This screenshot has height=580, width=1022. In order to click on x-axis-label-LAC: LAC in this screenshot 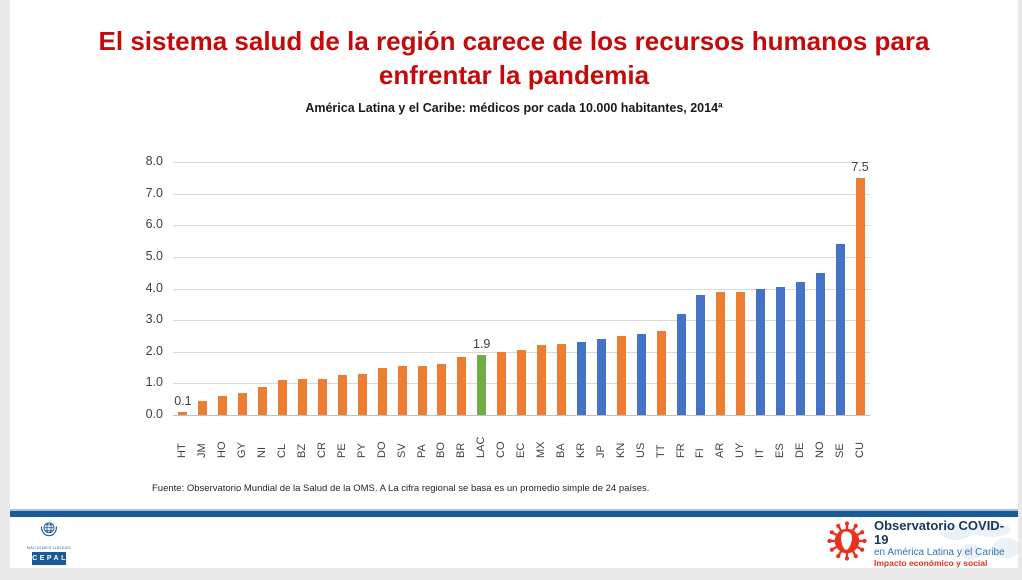, I will do `click(481, 447)`.